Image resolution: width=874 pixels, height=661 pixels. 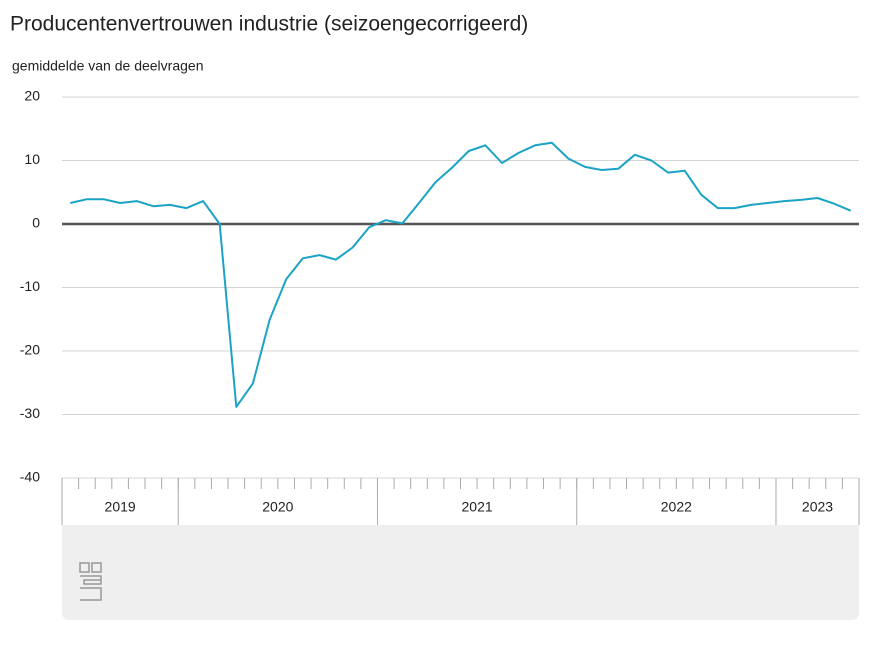 I want to click on footer-panel, so click(x=460, y=572).